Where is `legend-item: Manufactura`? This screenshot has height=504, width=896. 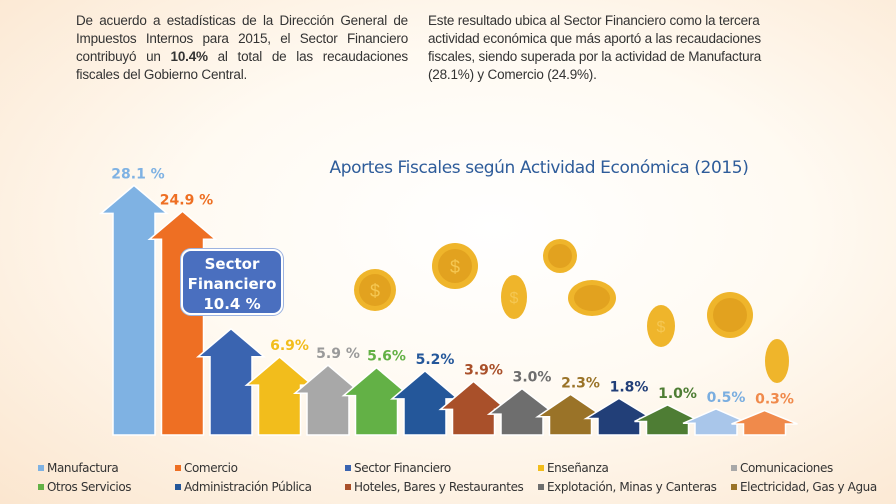
legend-item: Manufactura is located at coordinates (106, 468).